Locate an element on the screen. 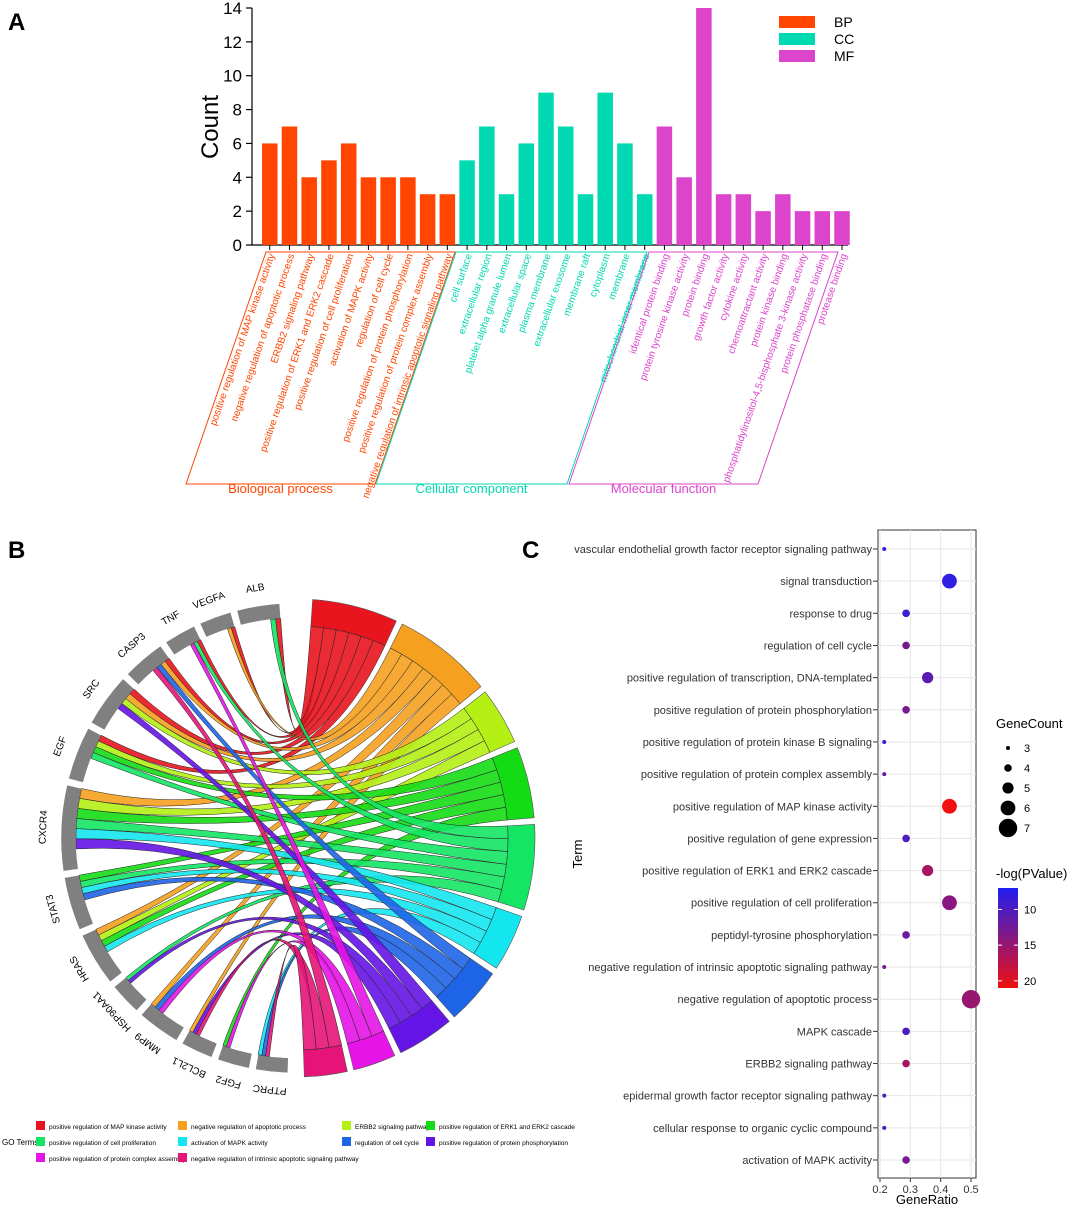 This screenshot has height=1209, width=1072. color-legend-label: 20 is located at coordinates (1030, 982).